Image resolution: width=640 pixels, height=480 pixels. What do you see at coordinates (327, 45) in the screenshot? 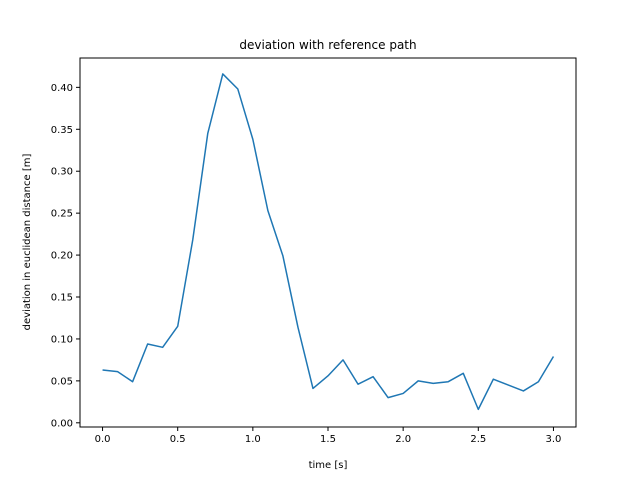
I see `chart-title: deviation with reference path` at bounding box center [327, 45].